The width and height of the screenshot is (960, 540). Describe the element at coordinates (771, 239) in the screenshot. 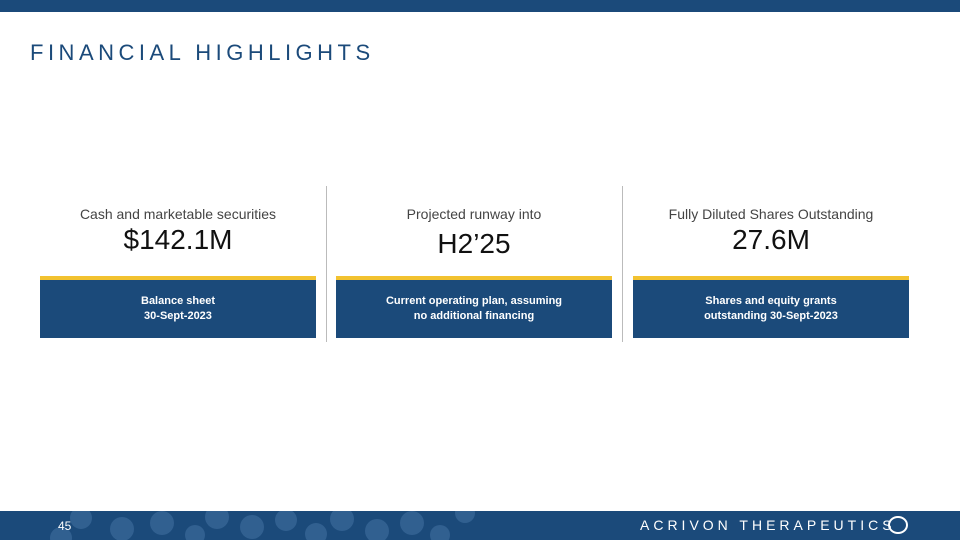

I see `metric-value: 27.6M` at that location.